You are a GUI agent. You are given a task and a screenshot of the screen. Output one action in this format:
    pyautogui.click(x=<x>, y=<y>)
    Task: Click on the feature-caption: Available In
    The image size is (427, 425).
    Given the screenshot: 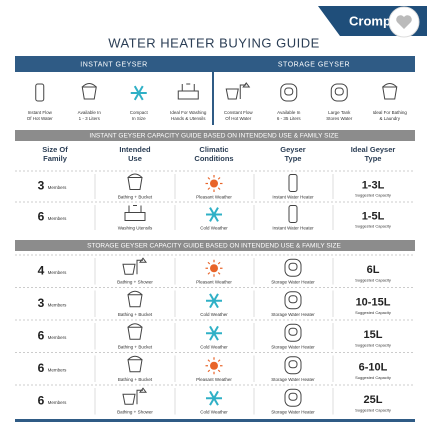 What is the action you would take?
    pyautogui.click(x=90, y=112)
    